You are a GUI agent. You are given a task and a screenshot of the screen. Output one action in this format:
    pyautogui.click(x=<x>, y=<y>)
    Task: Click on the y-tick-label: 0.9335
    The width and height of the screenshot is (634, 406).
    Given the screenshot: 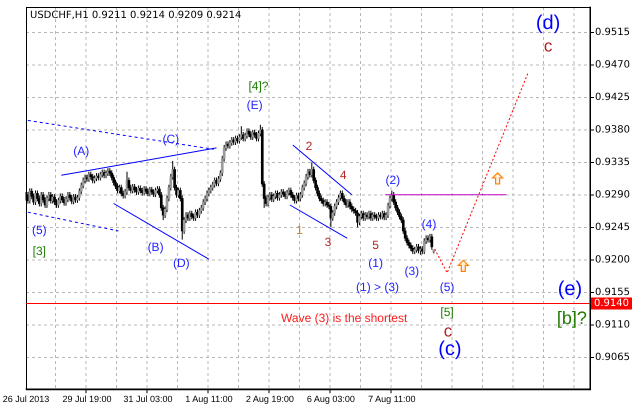 What is the action you would take?
    pyautogui.click(x=612, y=162)
    